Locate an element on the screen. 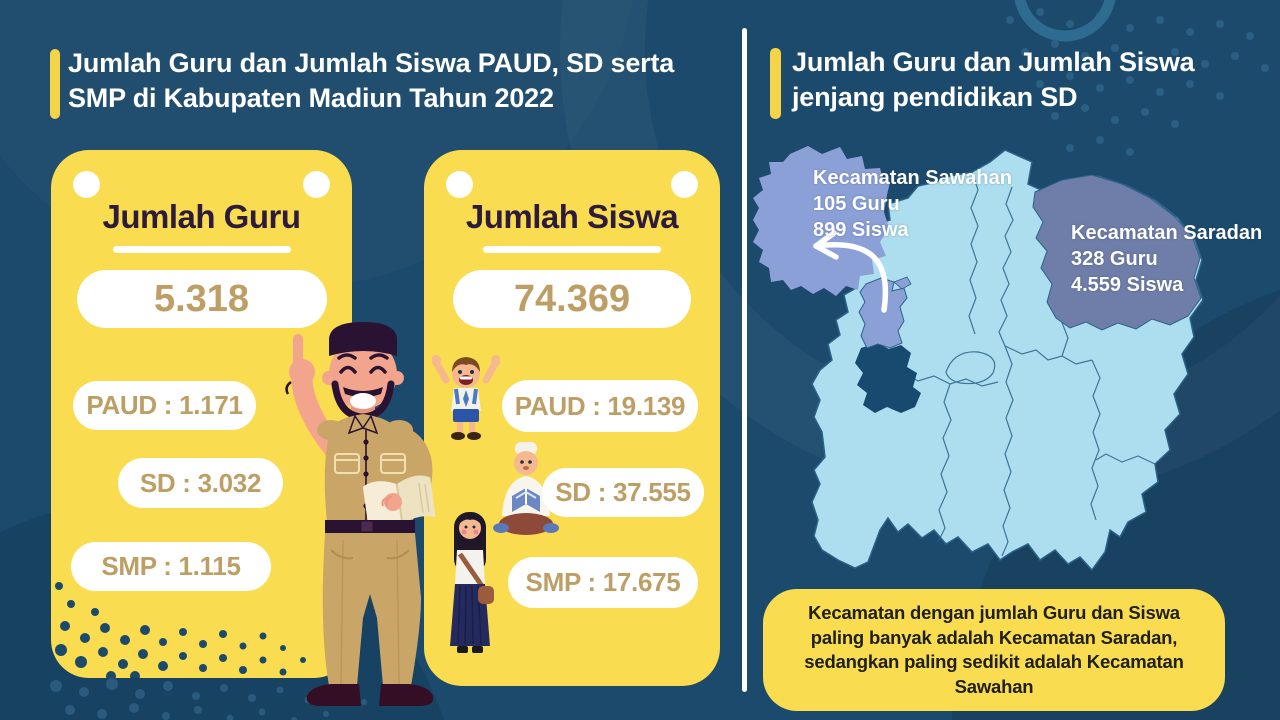 This screenshot has height=720, width=1280. guru-card-title: Jumlah Guru is located at coordinates (201, 216).